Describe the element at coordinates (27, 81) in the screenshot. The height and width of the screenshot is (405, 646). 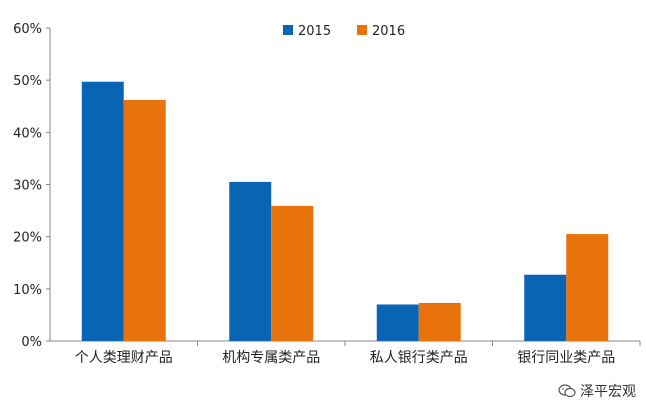
I see `y-tick-label: 50%` at that location.